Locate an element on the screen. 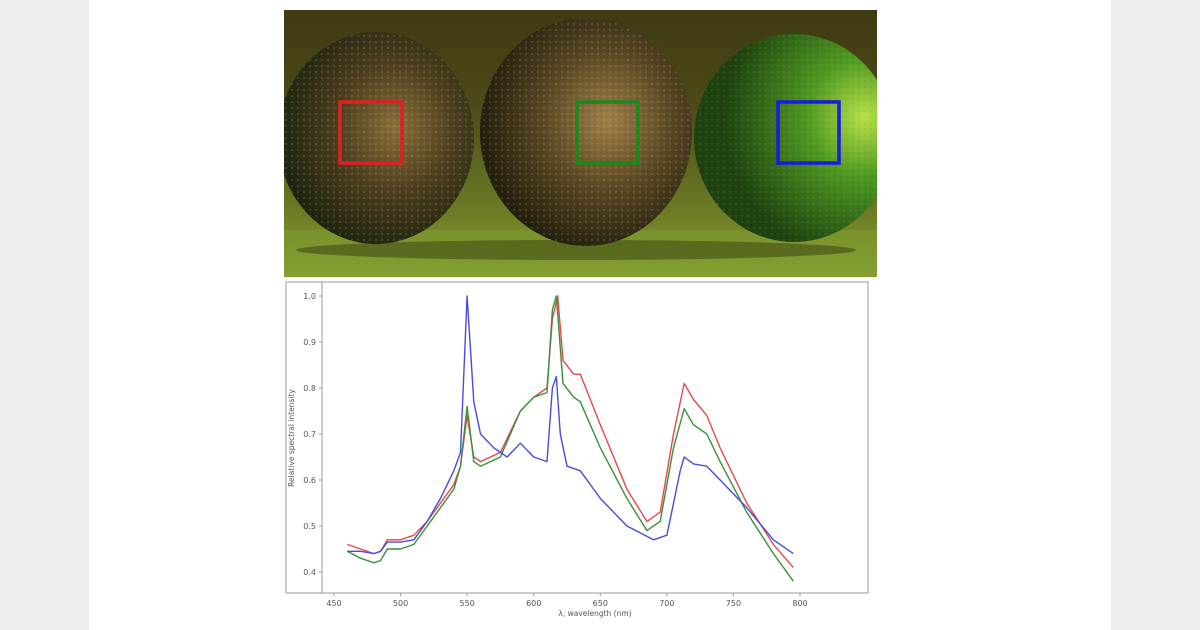 Image resolution: width=1200 pixels, height=630 pixels. y-ticks: 0.4 0.5 0.6 0.7 0.8 0.9 1.0 is located at coordinates (312, 434).